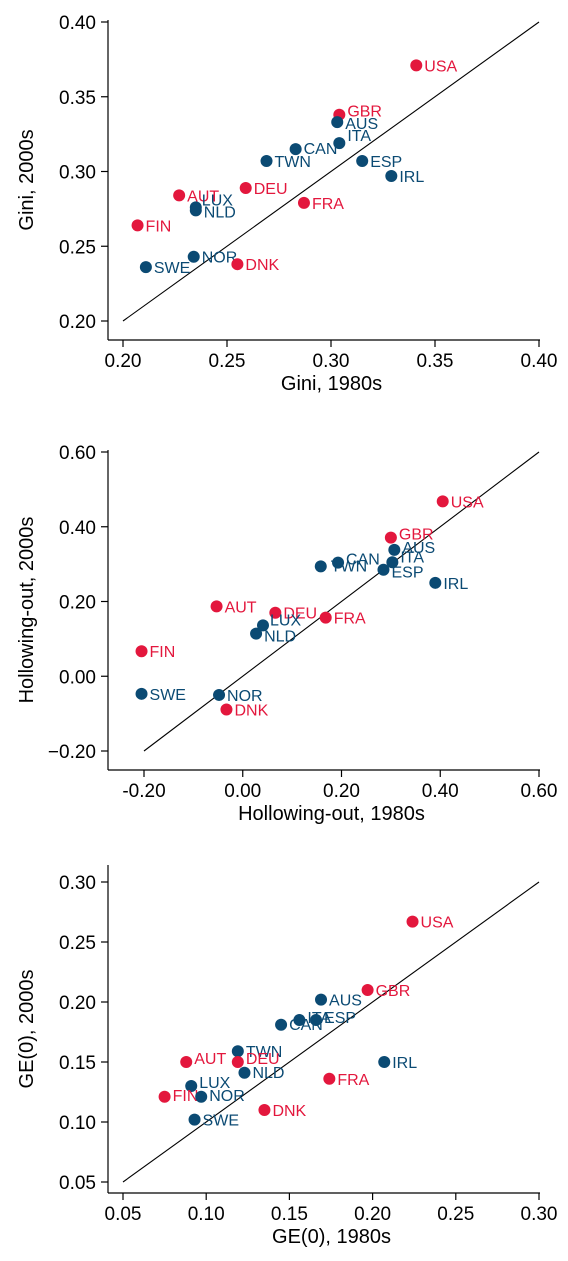  I want to click on point-fin, so click(164, 1096).